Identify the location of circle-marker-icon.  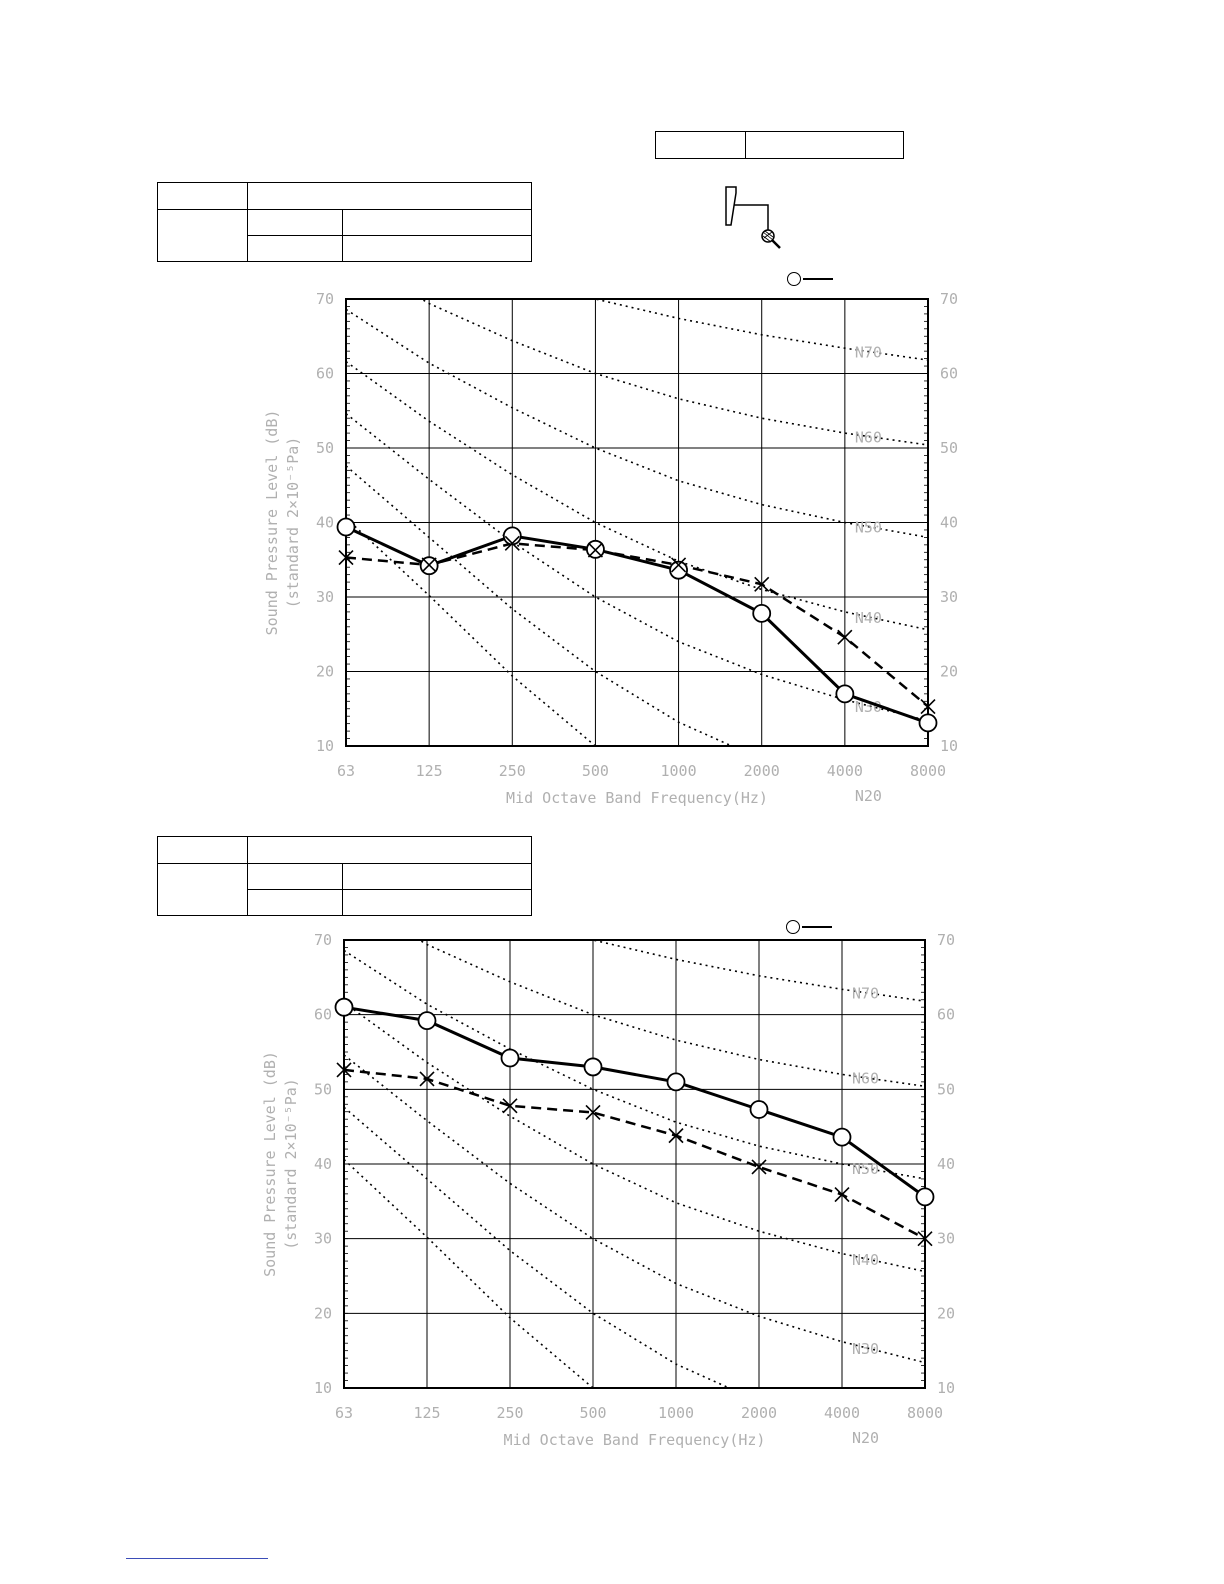
(794, 279).